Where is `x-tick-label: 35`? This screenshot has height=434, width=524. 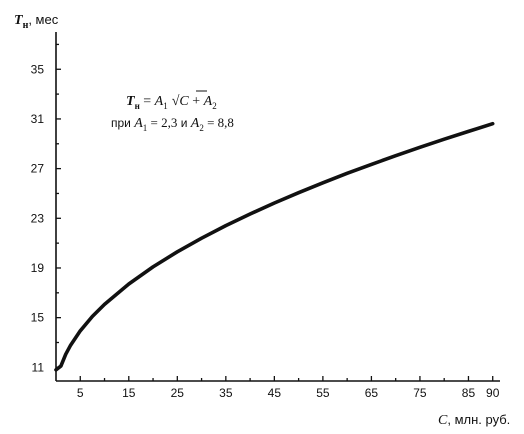
x-tick-label: 35 is located at coordinates (226, 393).